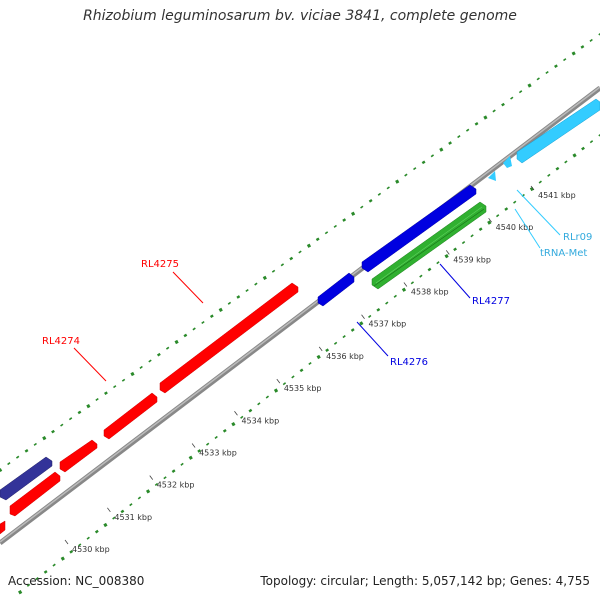 This screenshot has height=600, width=600. Describe the element at coordinates (563, 253) in the screenshot. I see `label-trna-met: tRNA-Met` at that location.